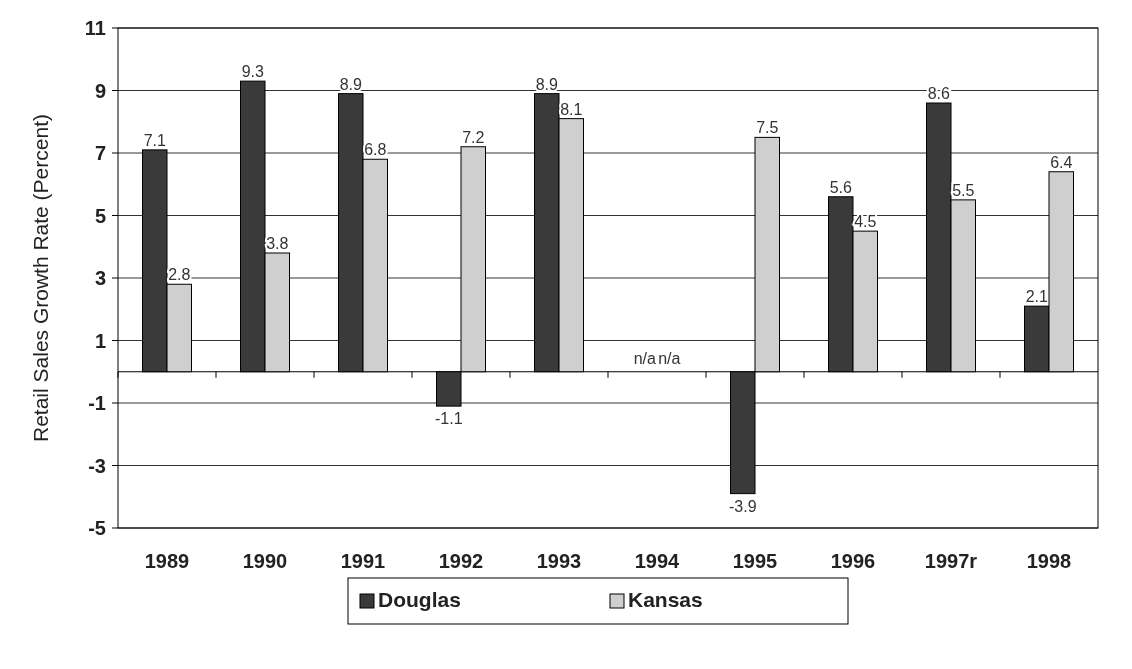 The width and height of the screenshot is (1132, 669). Describe the element at coordinates (571, 109) in the screenshot. I see `data-label: 8.1` at that location.